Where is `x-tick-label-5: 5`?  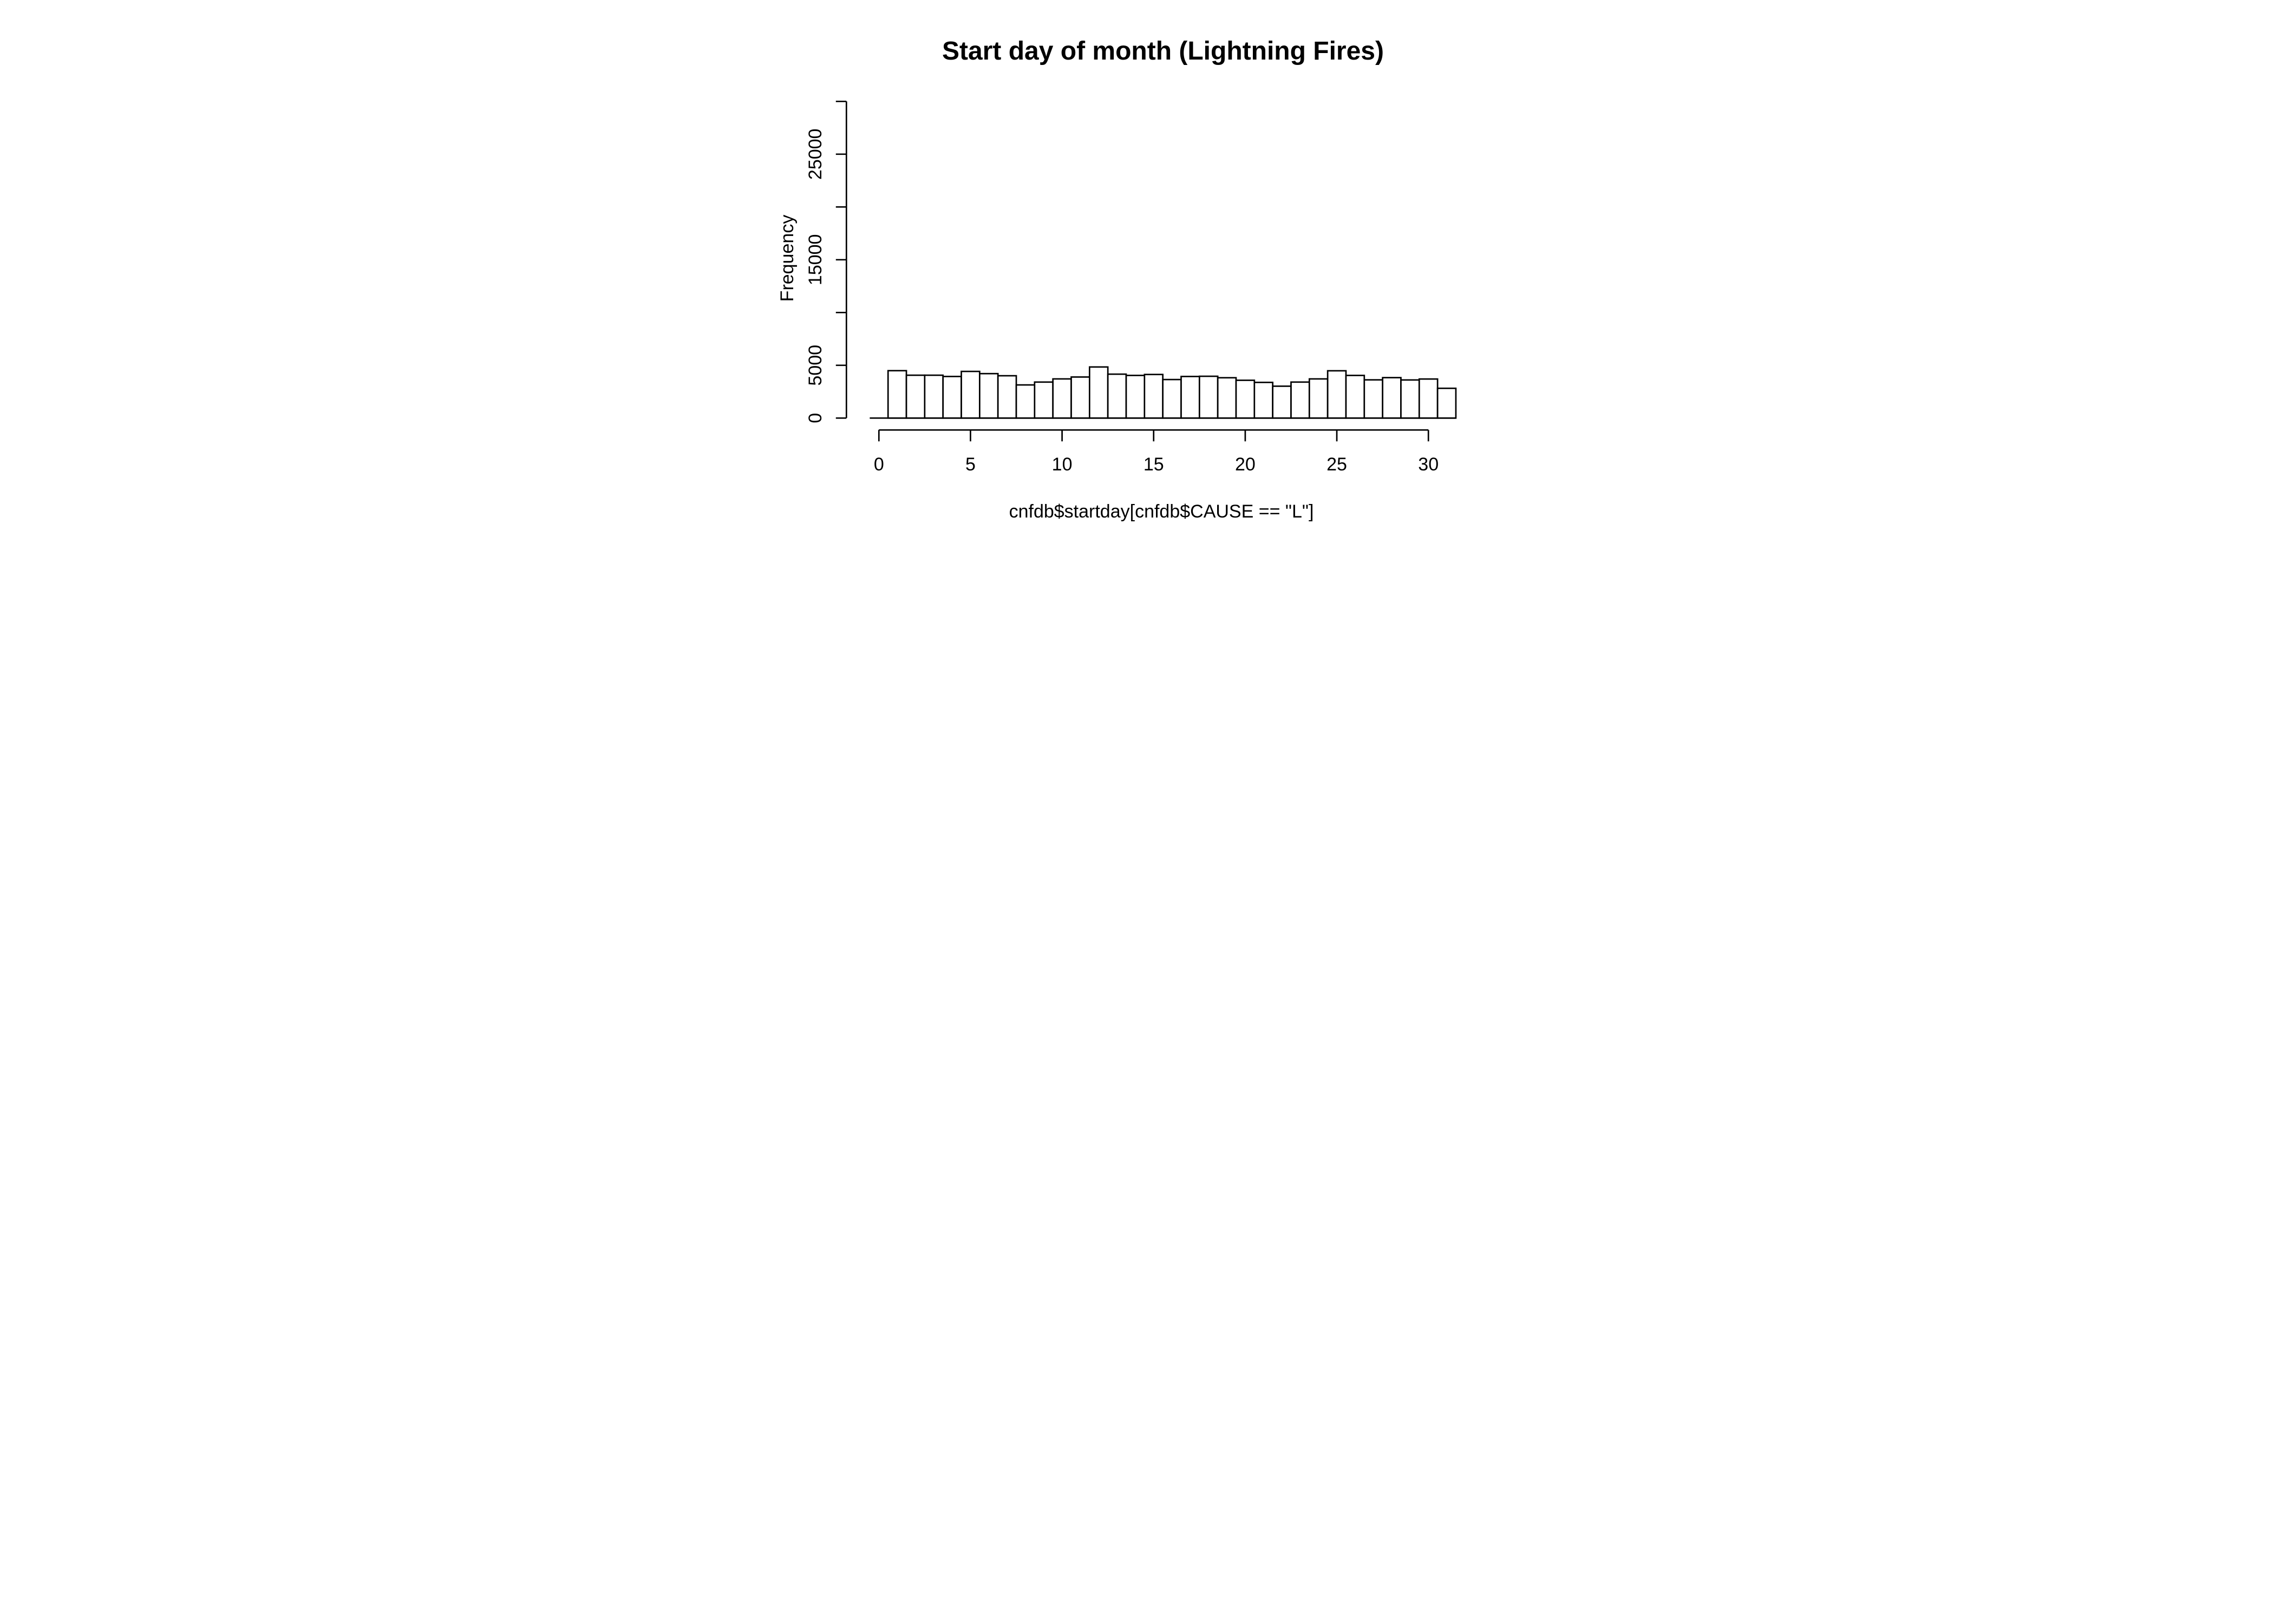 x-tick-label-5: 5 is located at coordinates (971, 464).